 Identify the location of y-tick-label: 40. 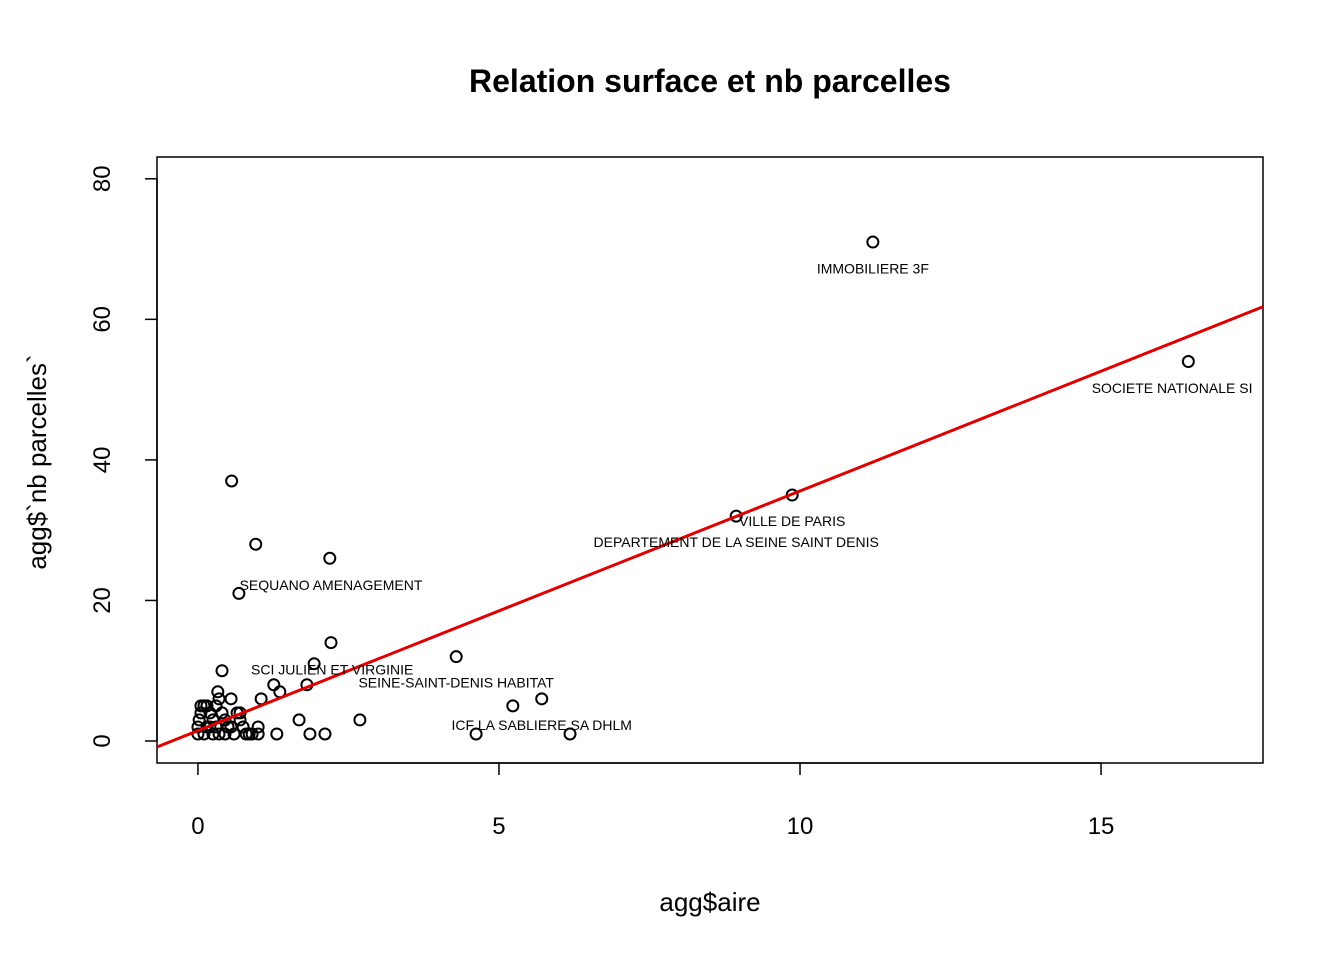
(102, 460).